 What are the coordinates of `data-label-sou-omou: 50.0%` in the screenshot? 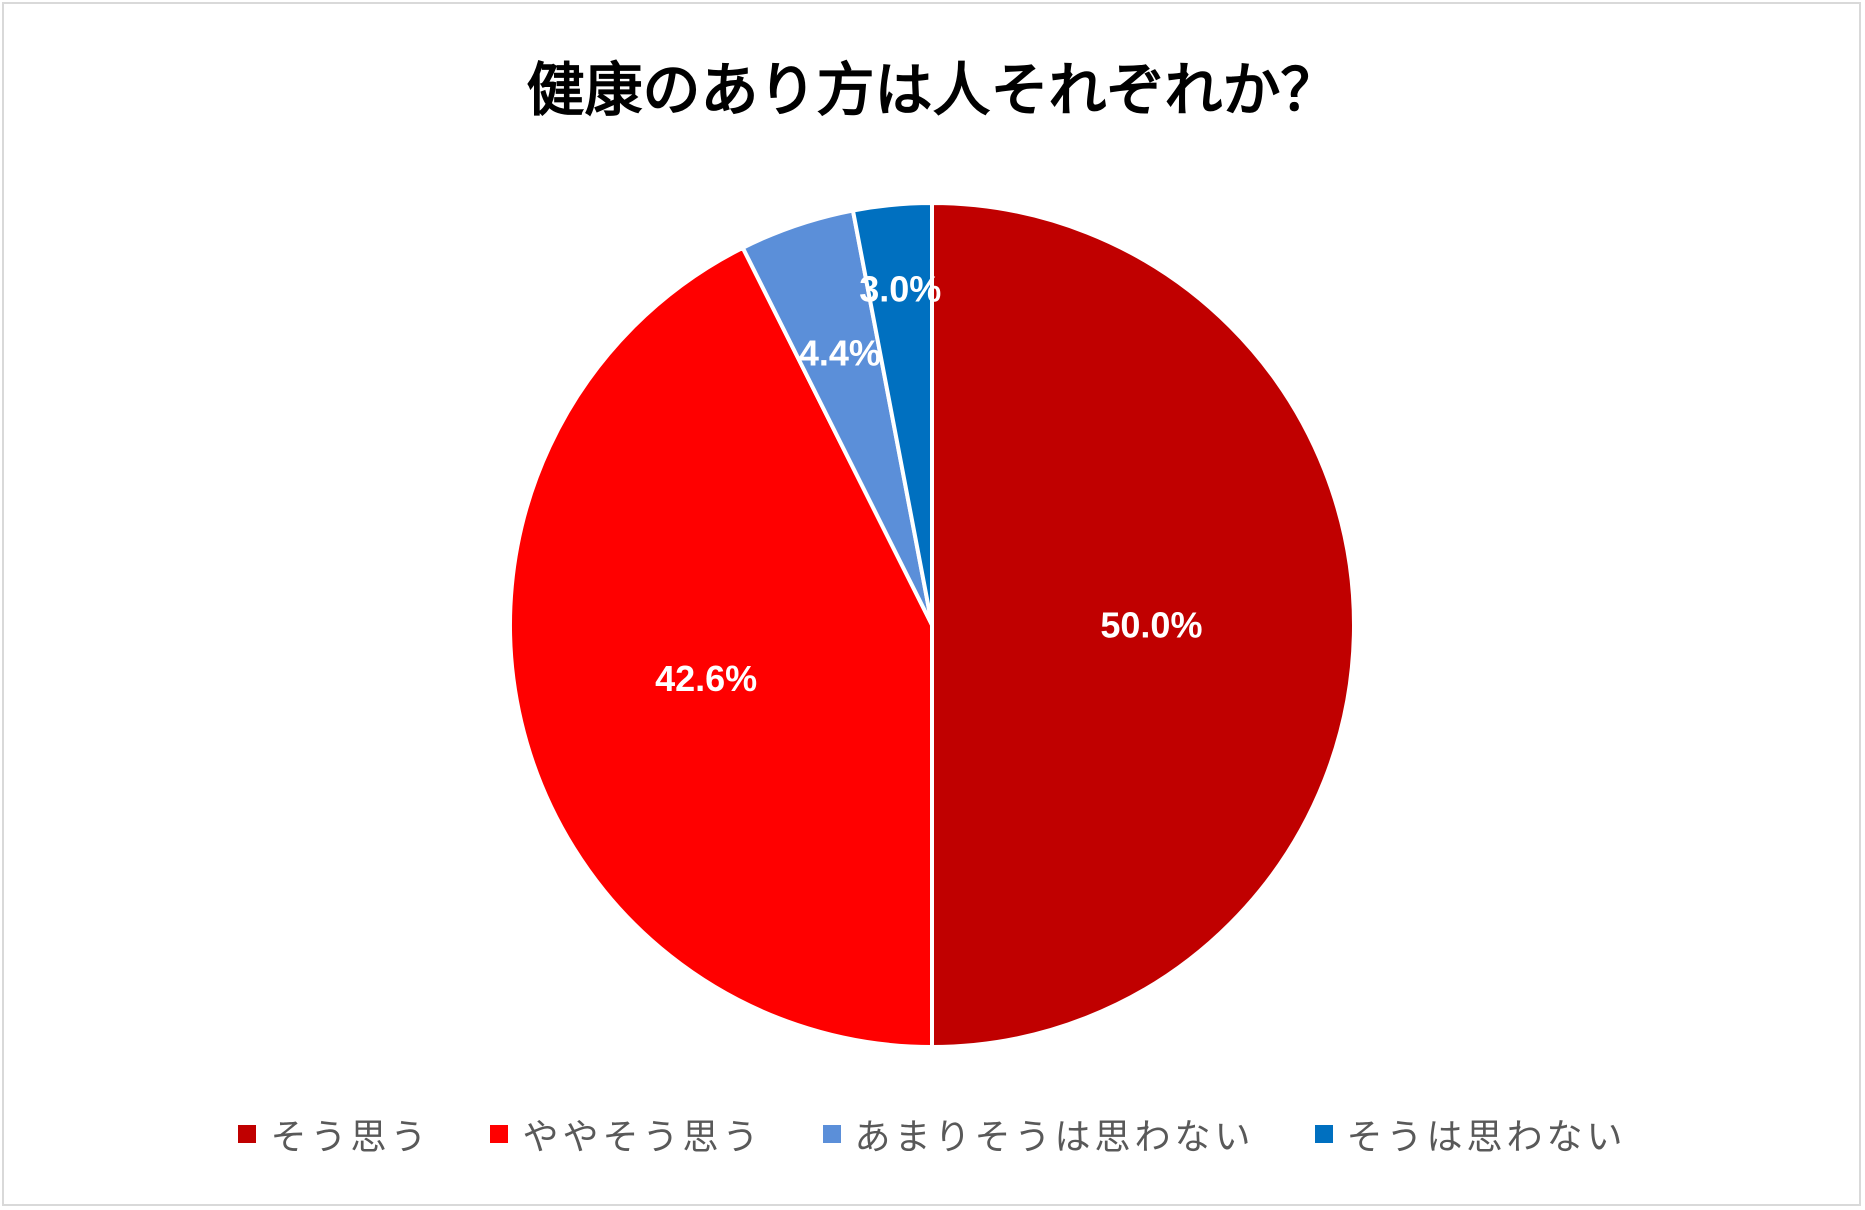 It's located at (1151, 625).